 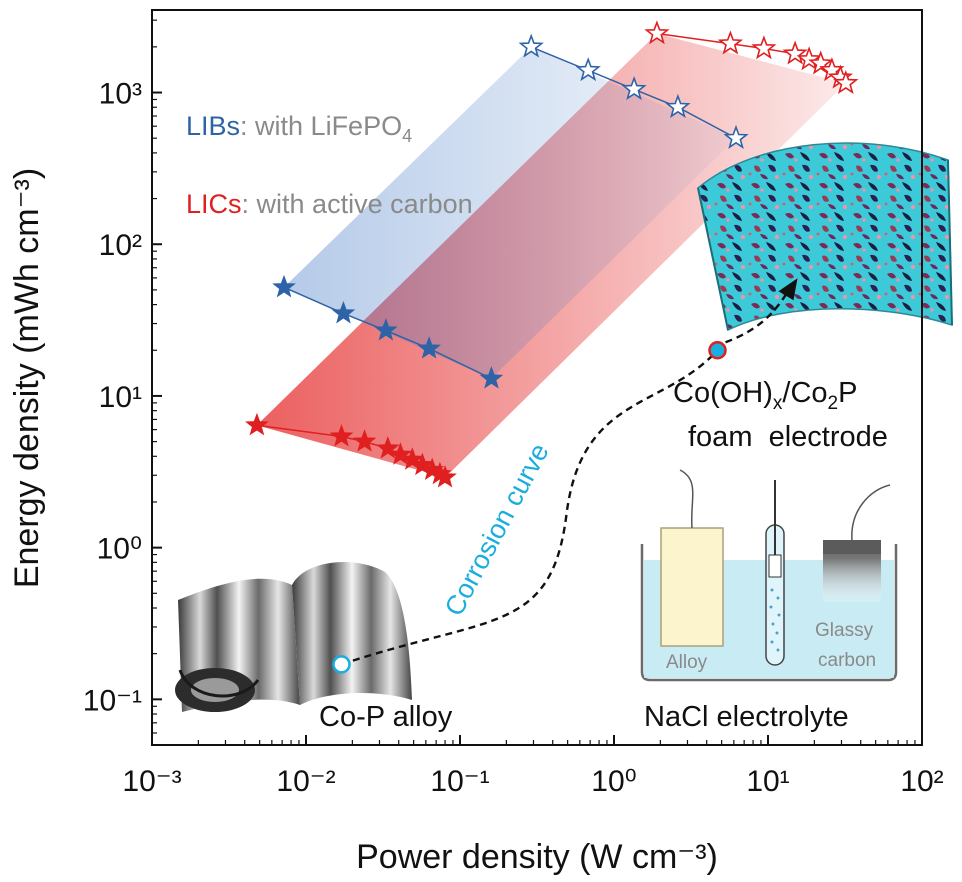 What do you see at coordinates (921, 781) in the screenshot?
I see `x-tick-label-5: 10²` at bounding box center [921, 781].